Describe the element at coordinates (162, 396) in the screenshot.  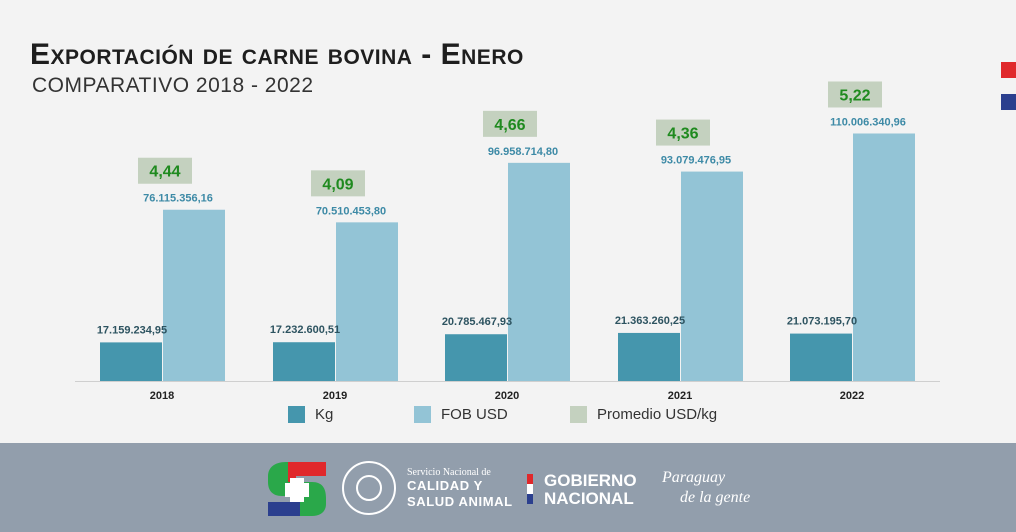
I see `x-tick-label-2018: 2018` at that location.